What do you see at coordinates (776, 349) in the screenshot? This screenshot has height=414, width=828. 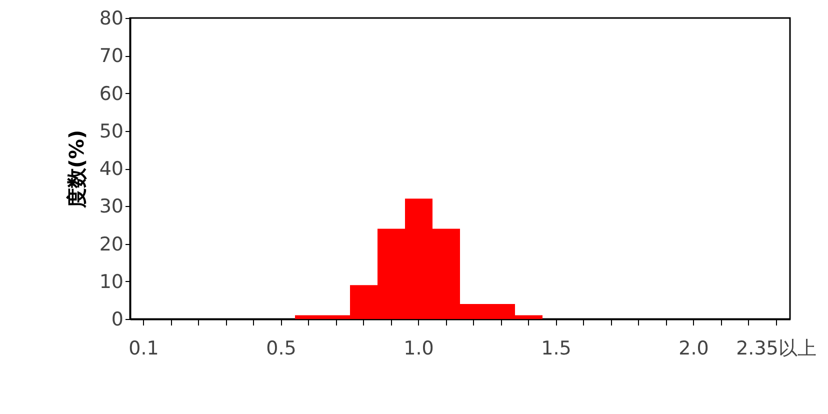 I see `x-tick-label: 2.35以上` at bounding box center [776, 349].